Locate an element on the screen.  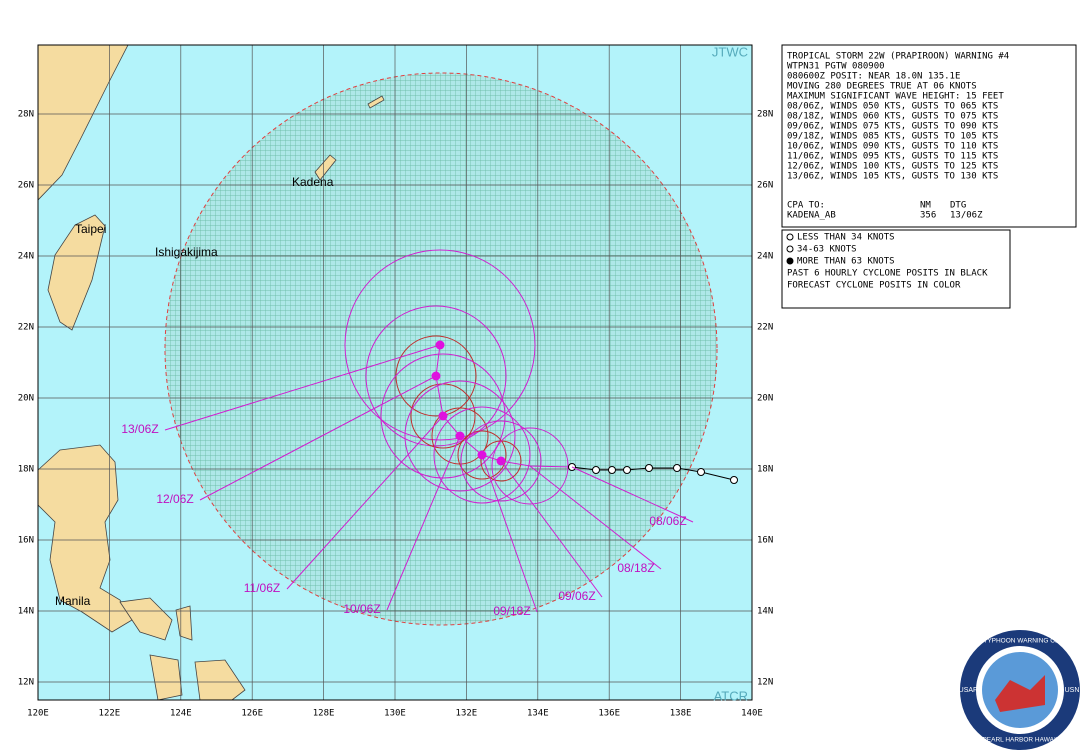
seal-text: JOINT TYPHOON WARNING CENTER is located at coordinates (1020, 641).